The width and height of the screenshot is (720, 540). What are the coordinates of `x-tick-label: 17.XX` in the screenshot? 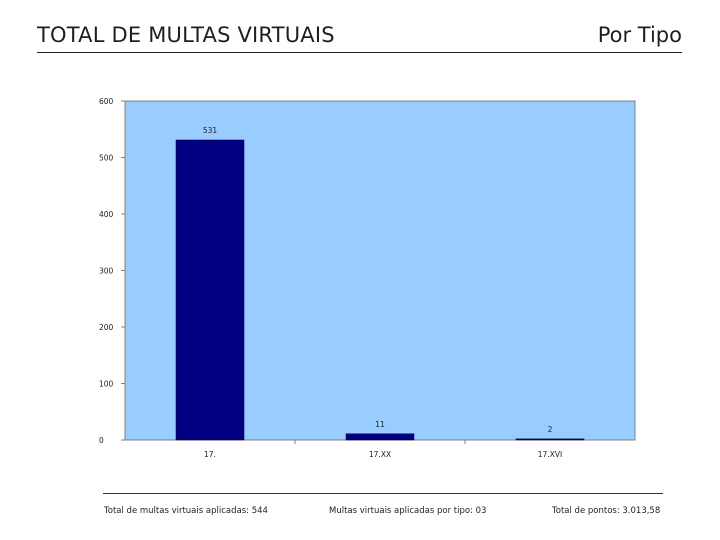 It's located at (380, 454).